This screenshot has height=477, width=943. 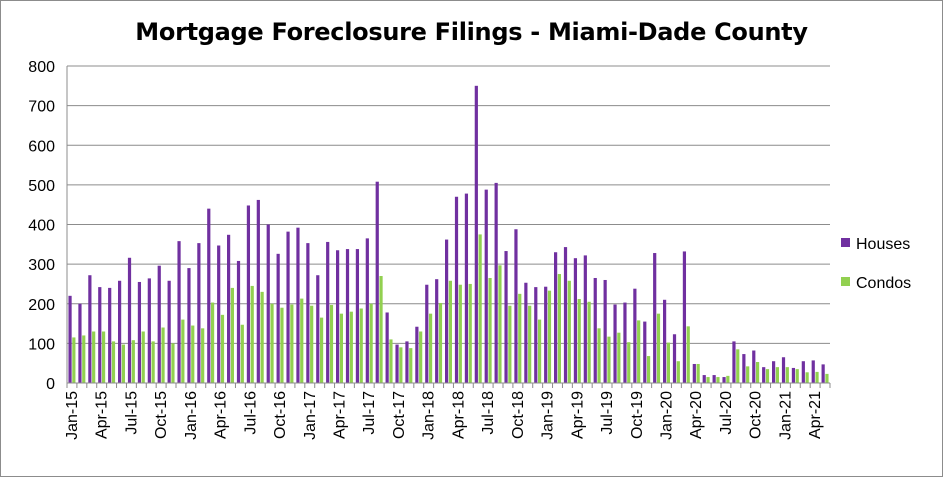 What do you see at coordinates (845, 281) in the screenshot?
I see `legend-swatch-condos` at bounding box center [845, 281].